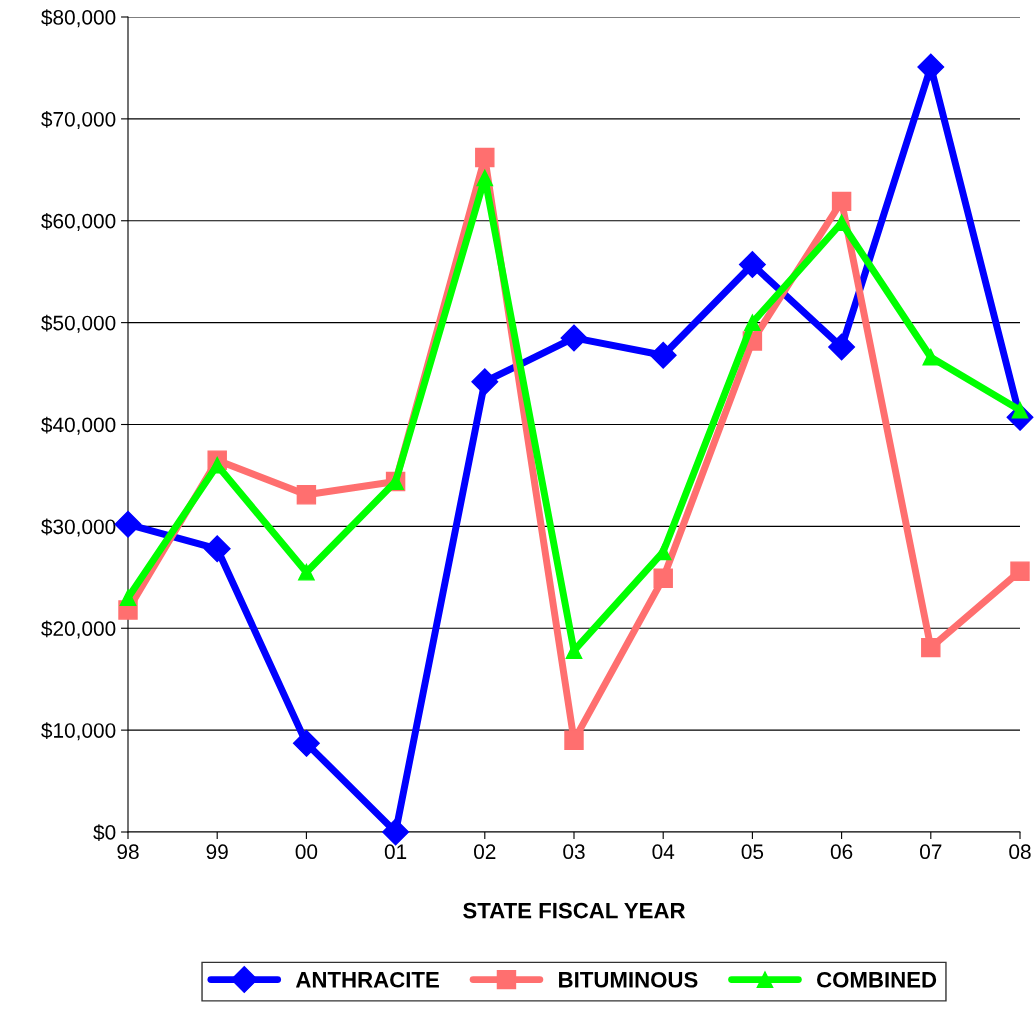 The image size is (1034, 1011). What do you see at coordinates (78, 731) in the screenshot?
I see `y-tick-label: $10,000` at bounding box center [78, 731].